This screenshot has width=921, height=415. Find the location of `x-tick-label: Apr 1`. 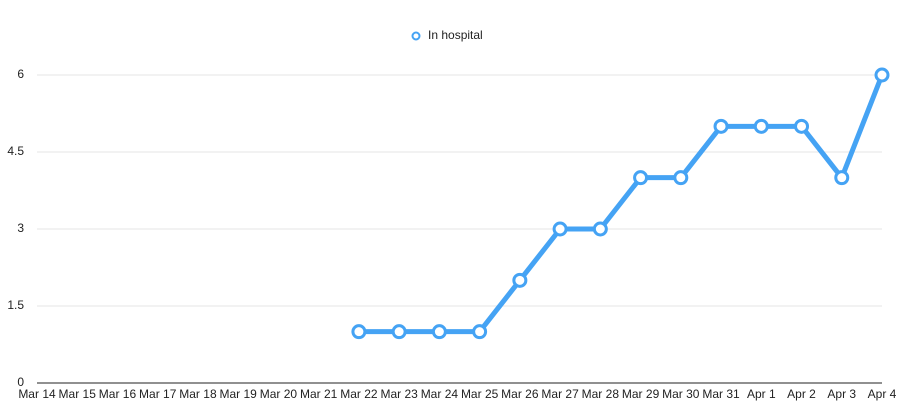

x-tick-label: Apr 1 is located at coordinates (761, 394).